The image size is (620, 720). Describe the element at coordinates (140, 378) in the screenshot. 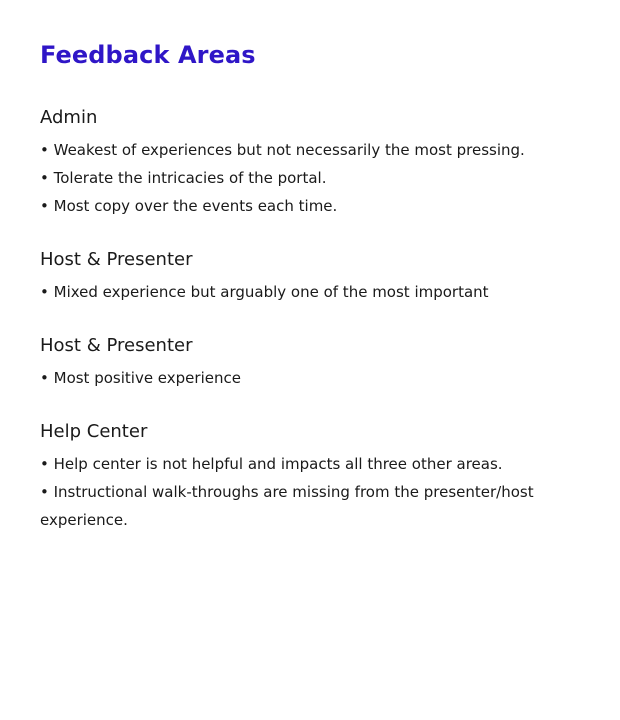

I see `bullet-text: Most positive experience` at that location.